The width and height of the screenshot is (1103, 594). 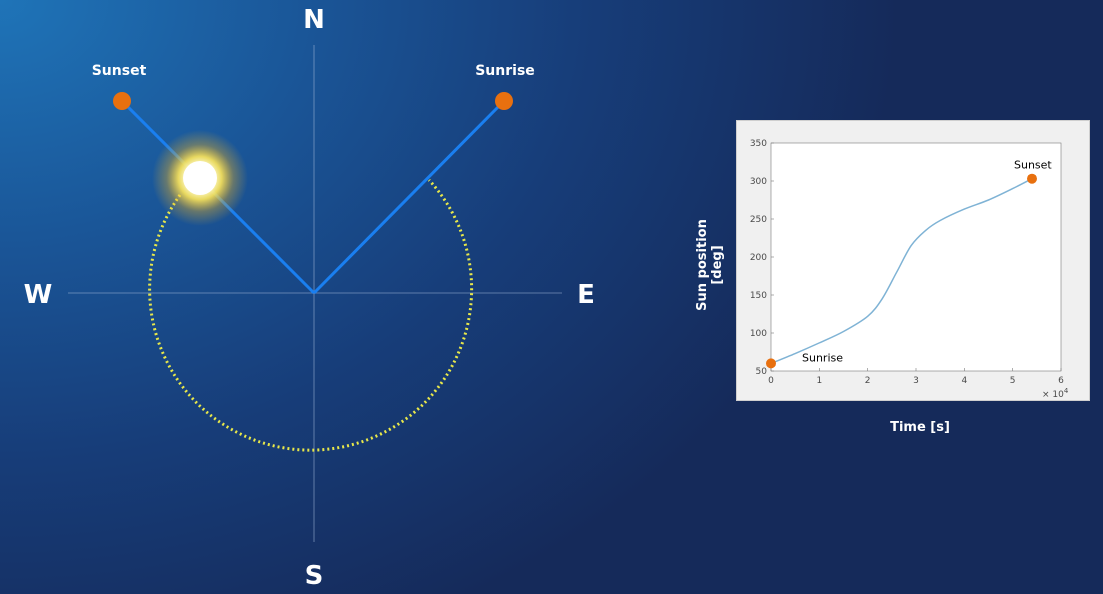 What do you see at coordinates (122, 101) in the screenshot?
I see `sunset-marker` at bounding box center [122, 101].